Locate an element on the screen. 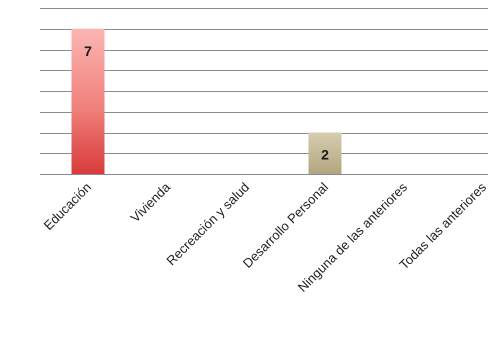 This screenshot has height=351, width=496. category-label-1: Vivienda is located at coordinates (150, 202).